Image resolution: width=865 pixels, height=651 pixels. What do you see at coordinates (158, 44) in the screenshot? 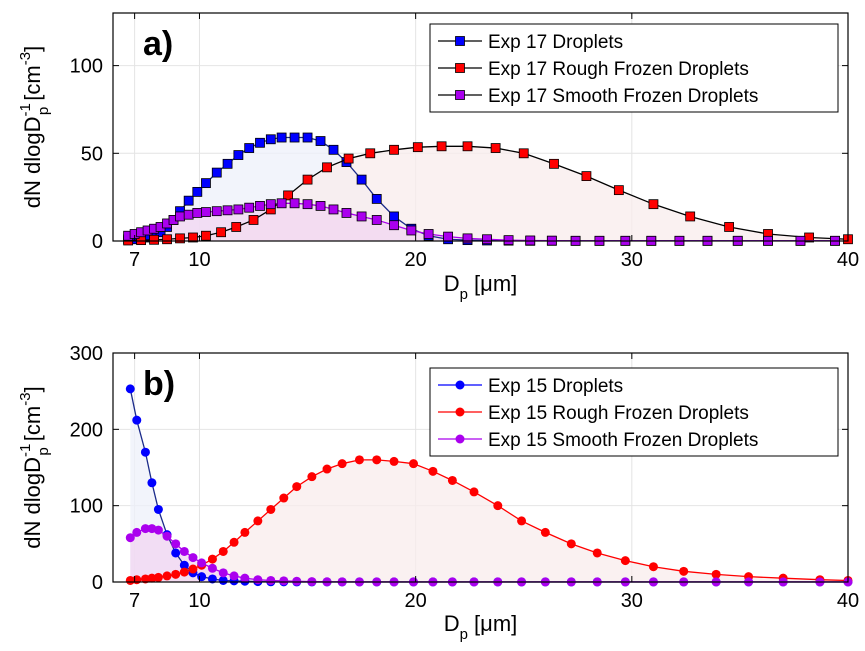
I see `panel-label: a)` at bounding box center [158, 44].